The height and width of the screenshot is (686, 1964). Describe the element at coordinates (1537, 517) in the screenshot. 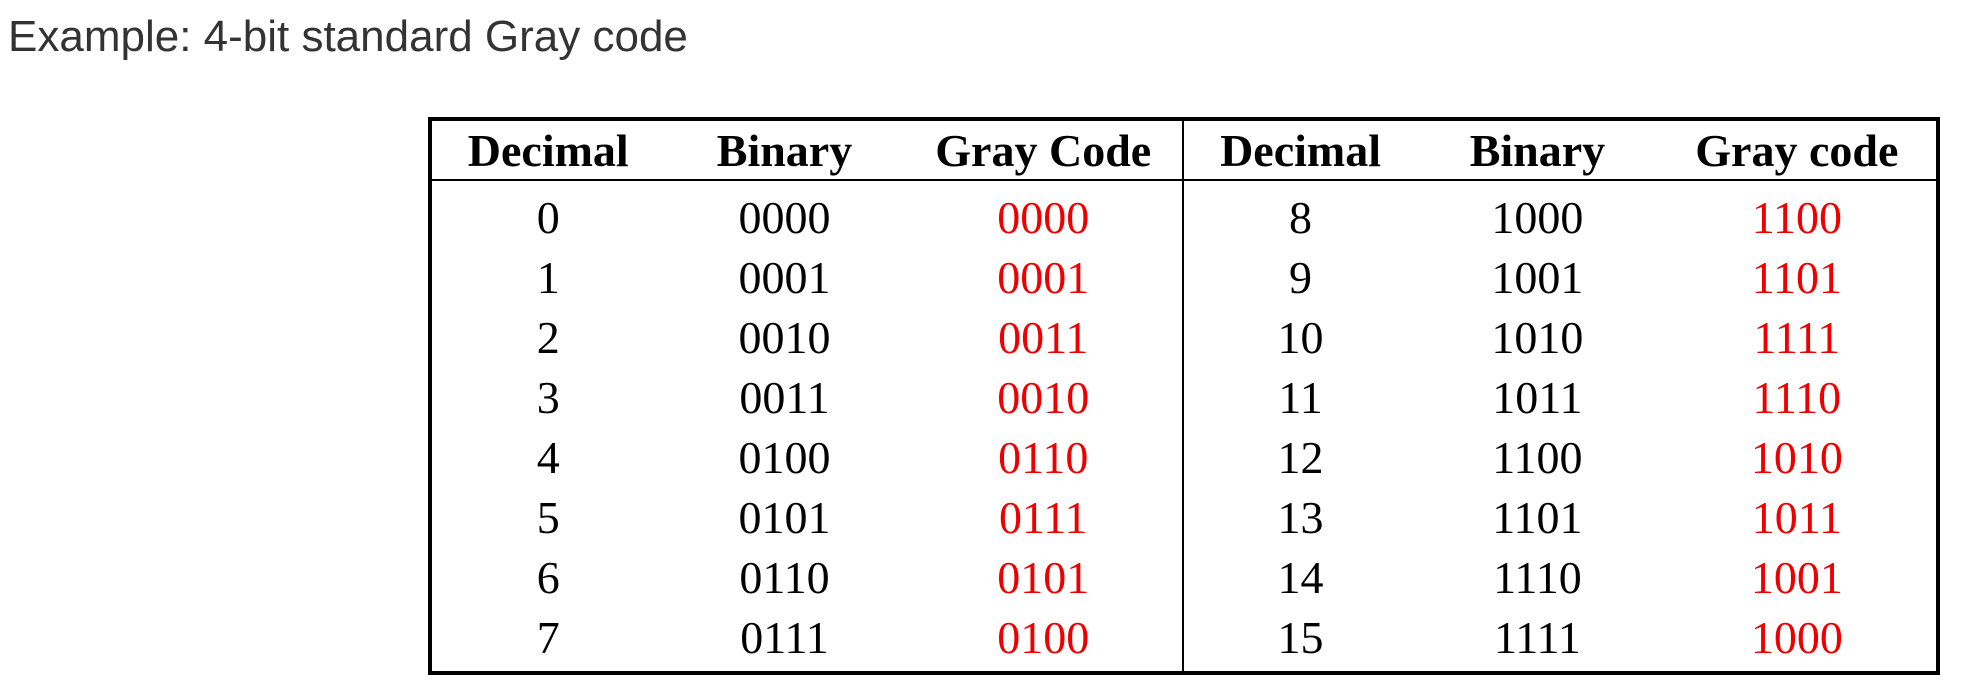

I see `cell-binary: 1101` at that location.